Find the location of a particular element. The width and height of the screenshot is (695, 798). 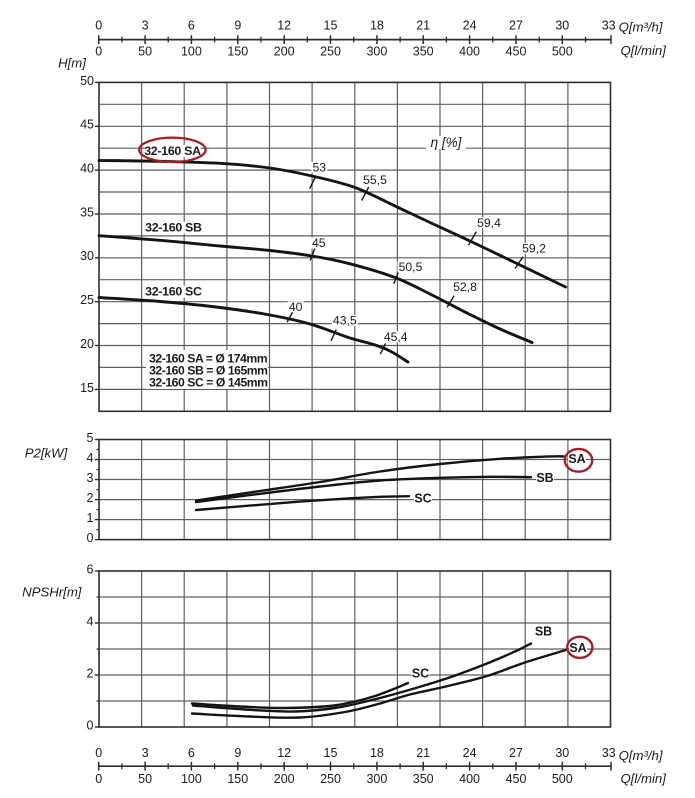

svg-text: 59,2 is located at coordinates (534, 249).